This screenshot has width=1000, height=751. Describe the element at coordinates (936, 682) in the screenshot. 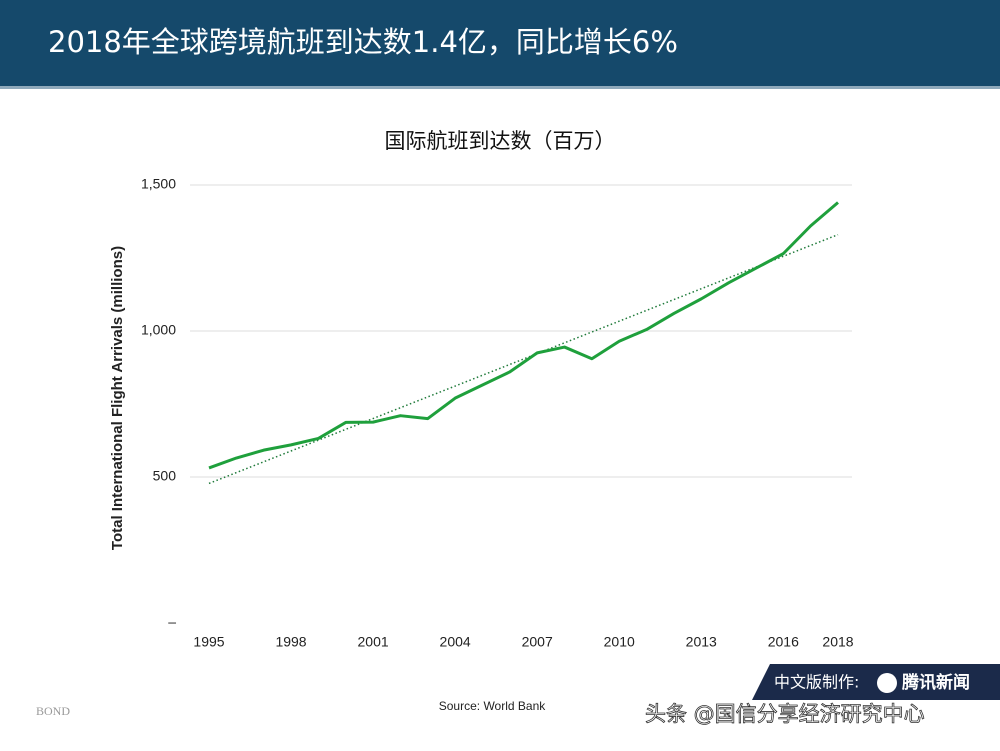

I see `badge-right: 腾讯新闻` at that location.